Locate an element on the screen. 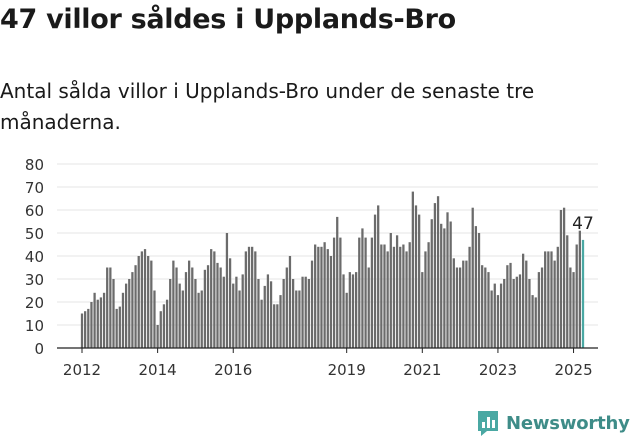  y-tick-label: 60 is located at coordinates (34, 211).